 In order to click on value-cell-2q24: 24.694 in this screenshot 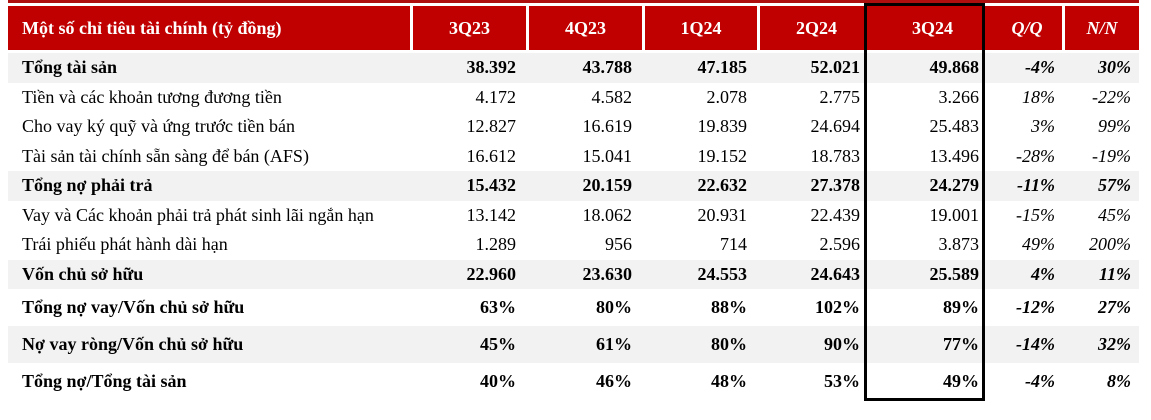, I will do `click(835, 126)`.